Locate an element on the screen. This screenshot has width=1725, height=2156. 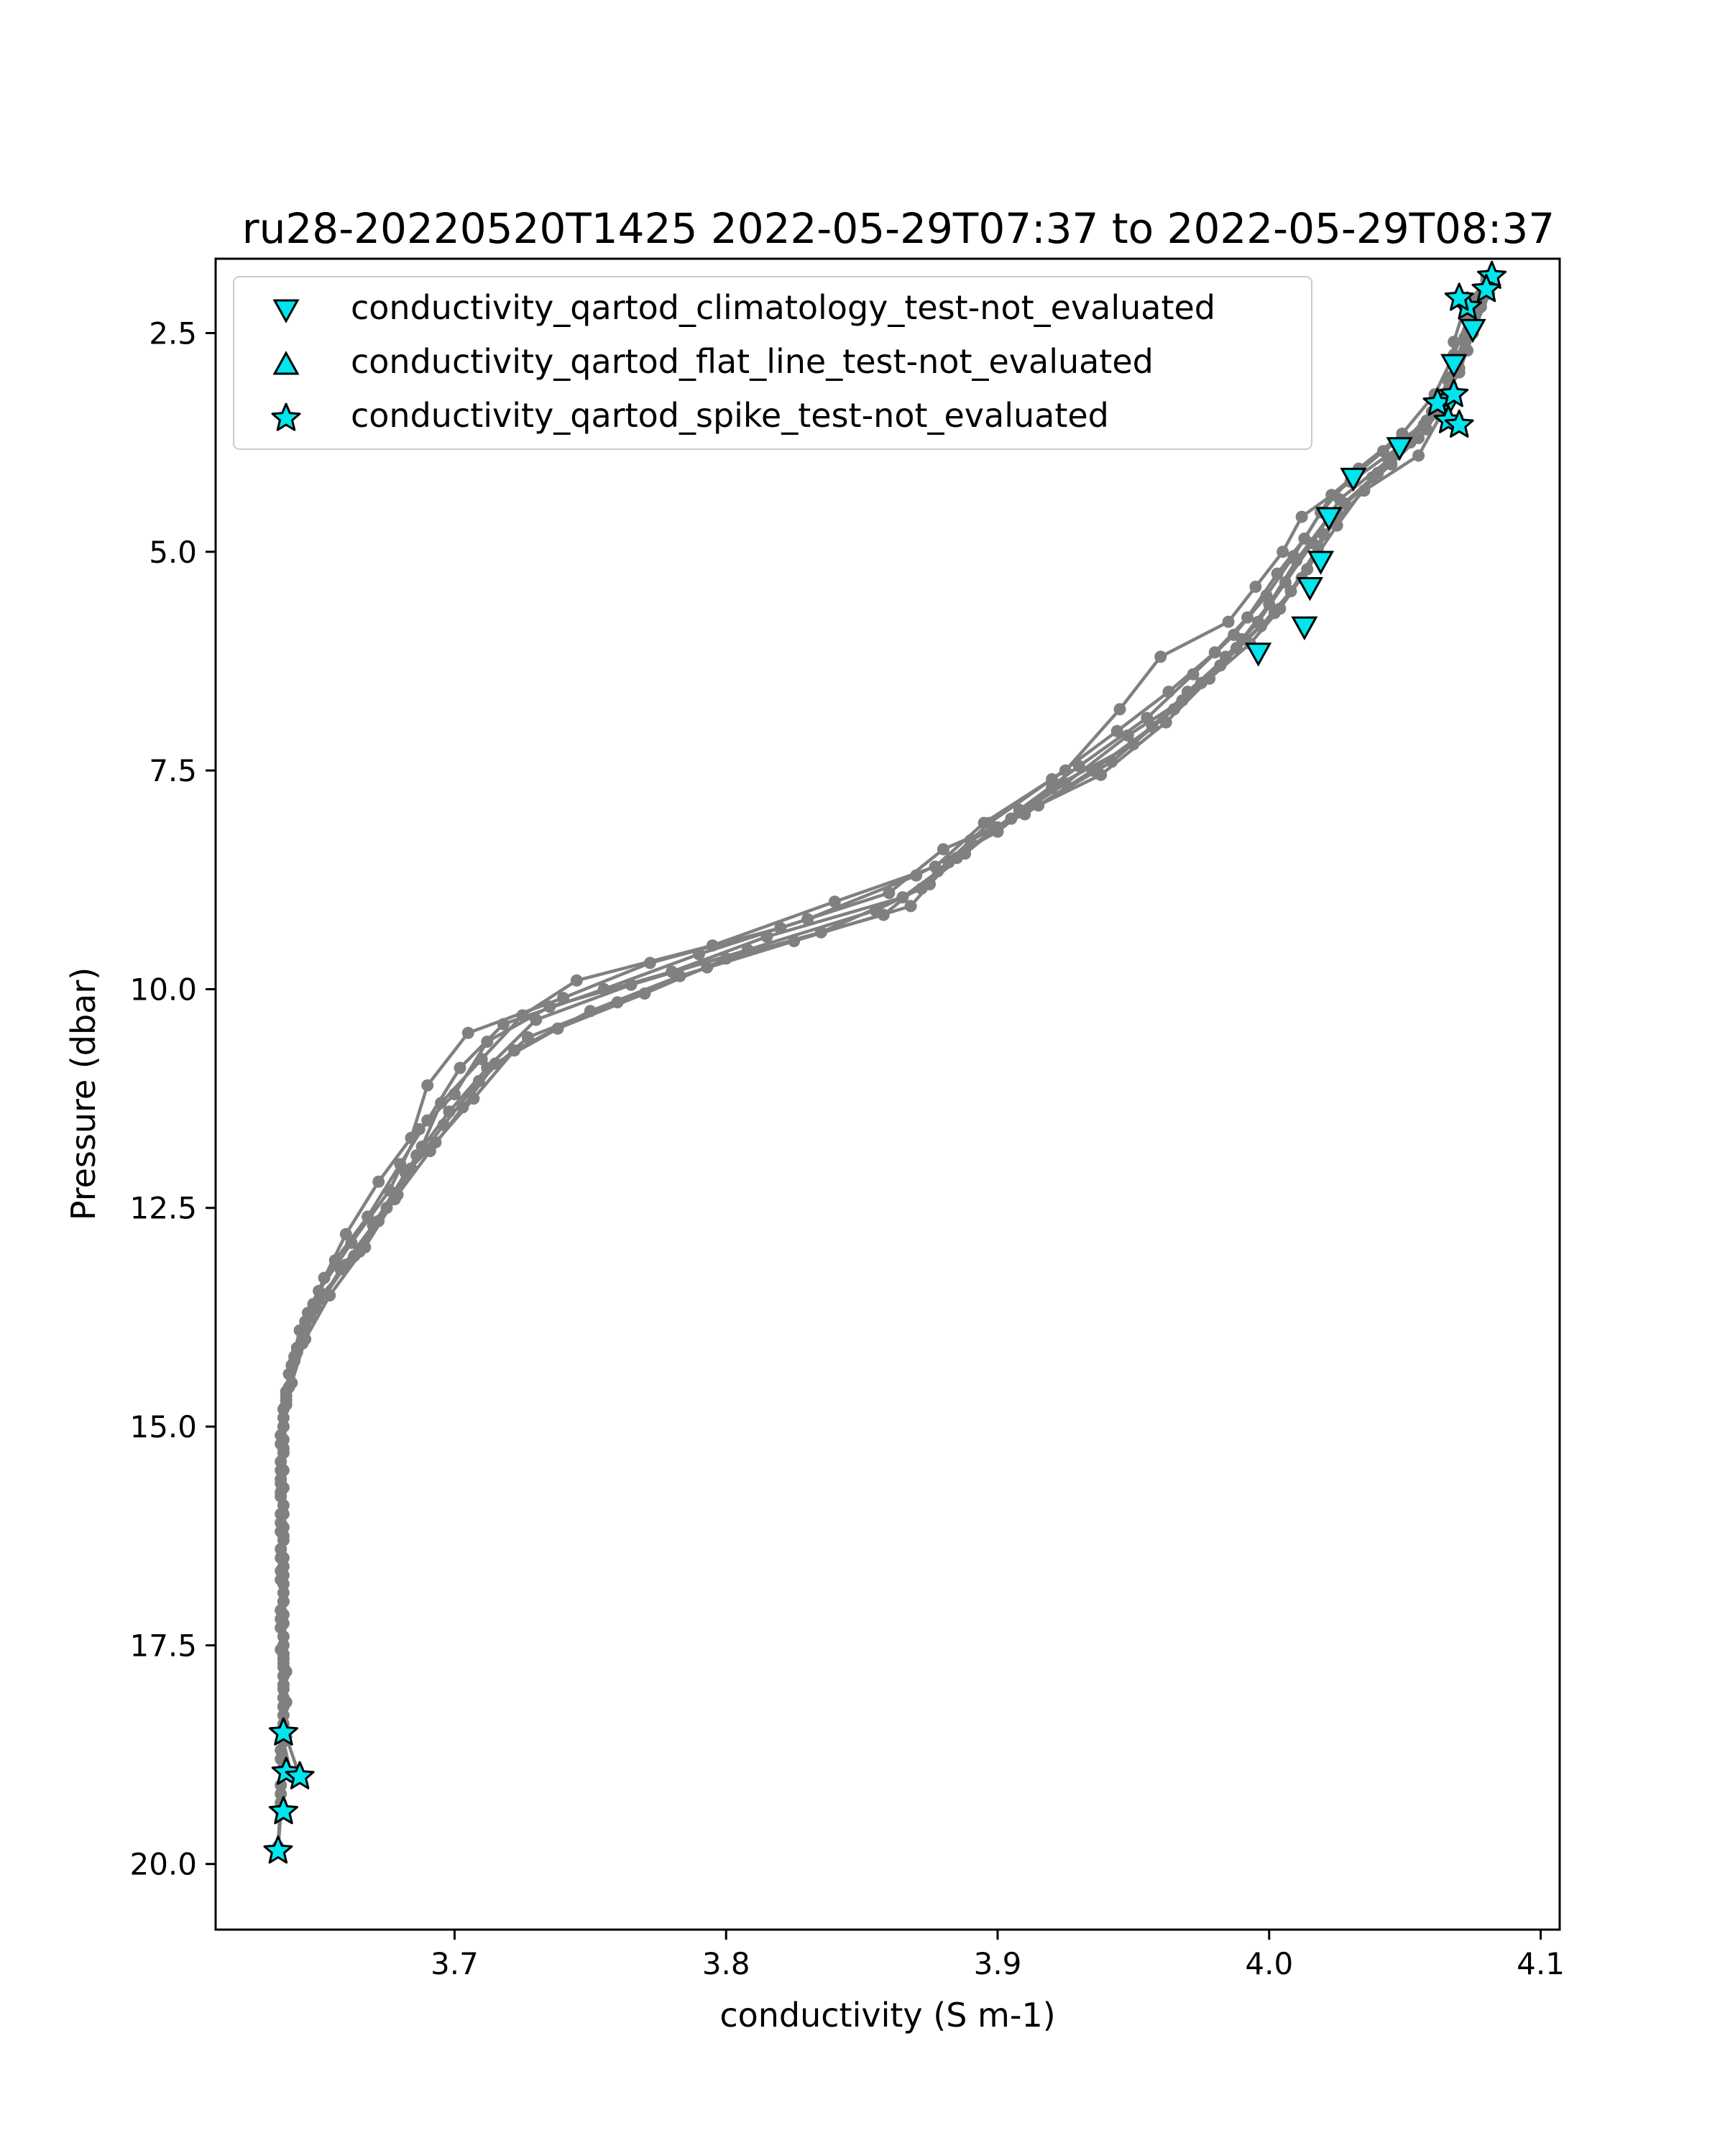
x-axis-label: conductivity (S m-1) is located at coordinates (887, 2016).